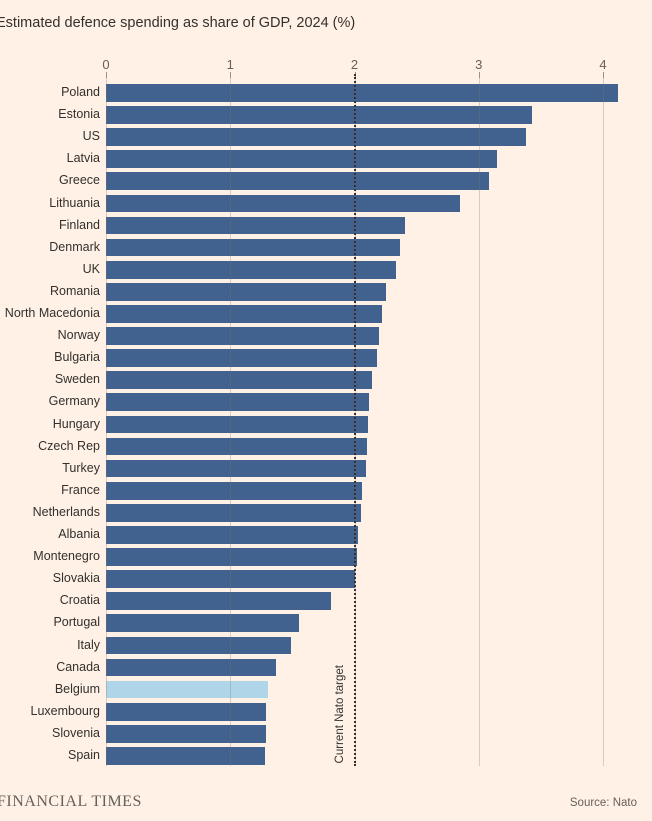 The width and height of the screenshot is (652, 821). I want to click on x-axis-tick-label: 2, so click(354, 64).